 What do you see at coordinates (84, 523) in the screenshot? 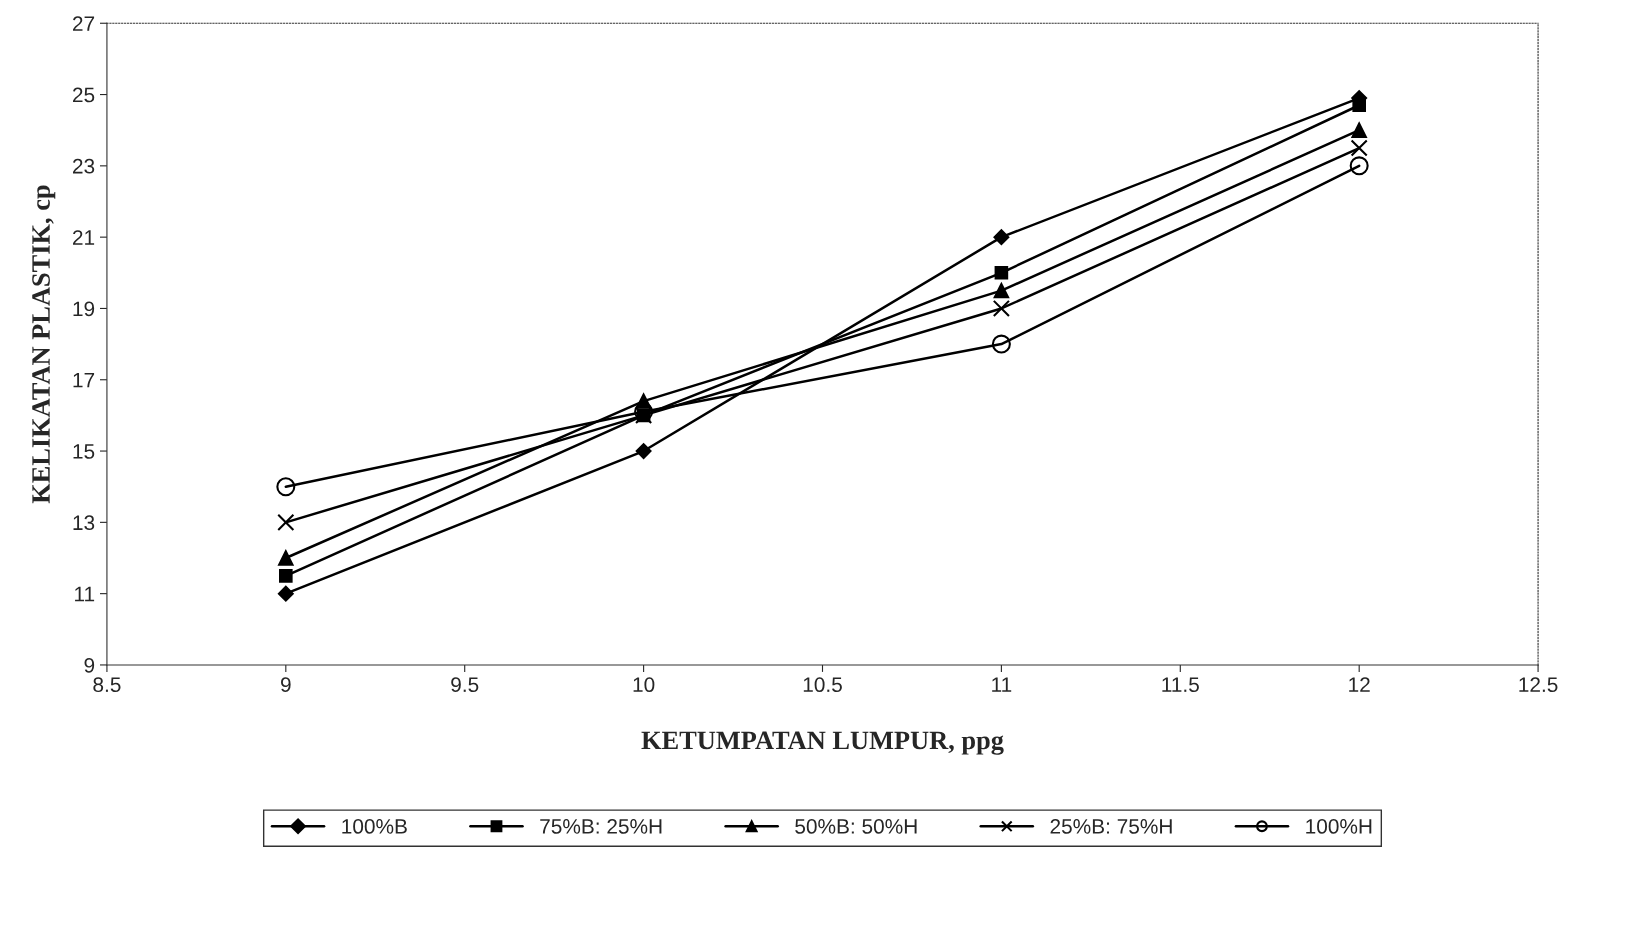
I see `y-tick-label: 13` at bounding box center [84, 523].